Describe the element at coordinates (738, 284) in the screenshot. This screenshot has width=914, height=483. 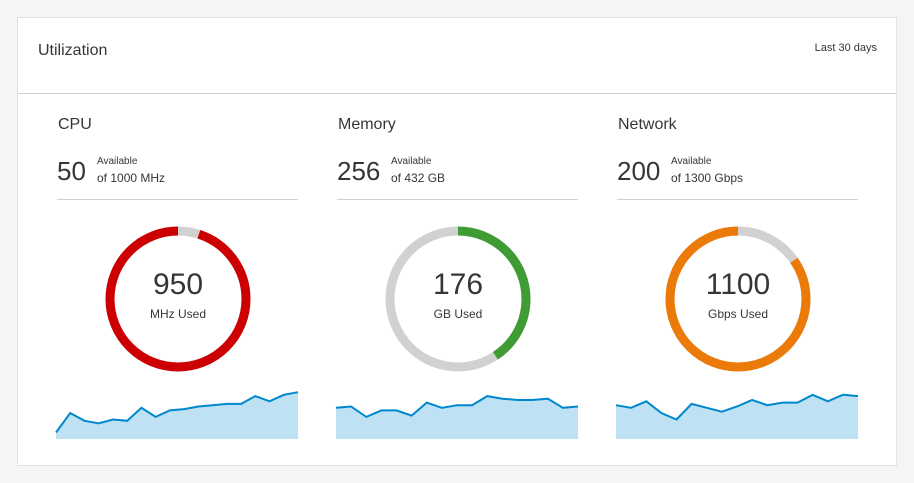
I see `used-value: 1100` at that location.